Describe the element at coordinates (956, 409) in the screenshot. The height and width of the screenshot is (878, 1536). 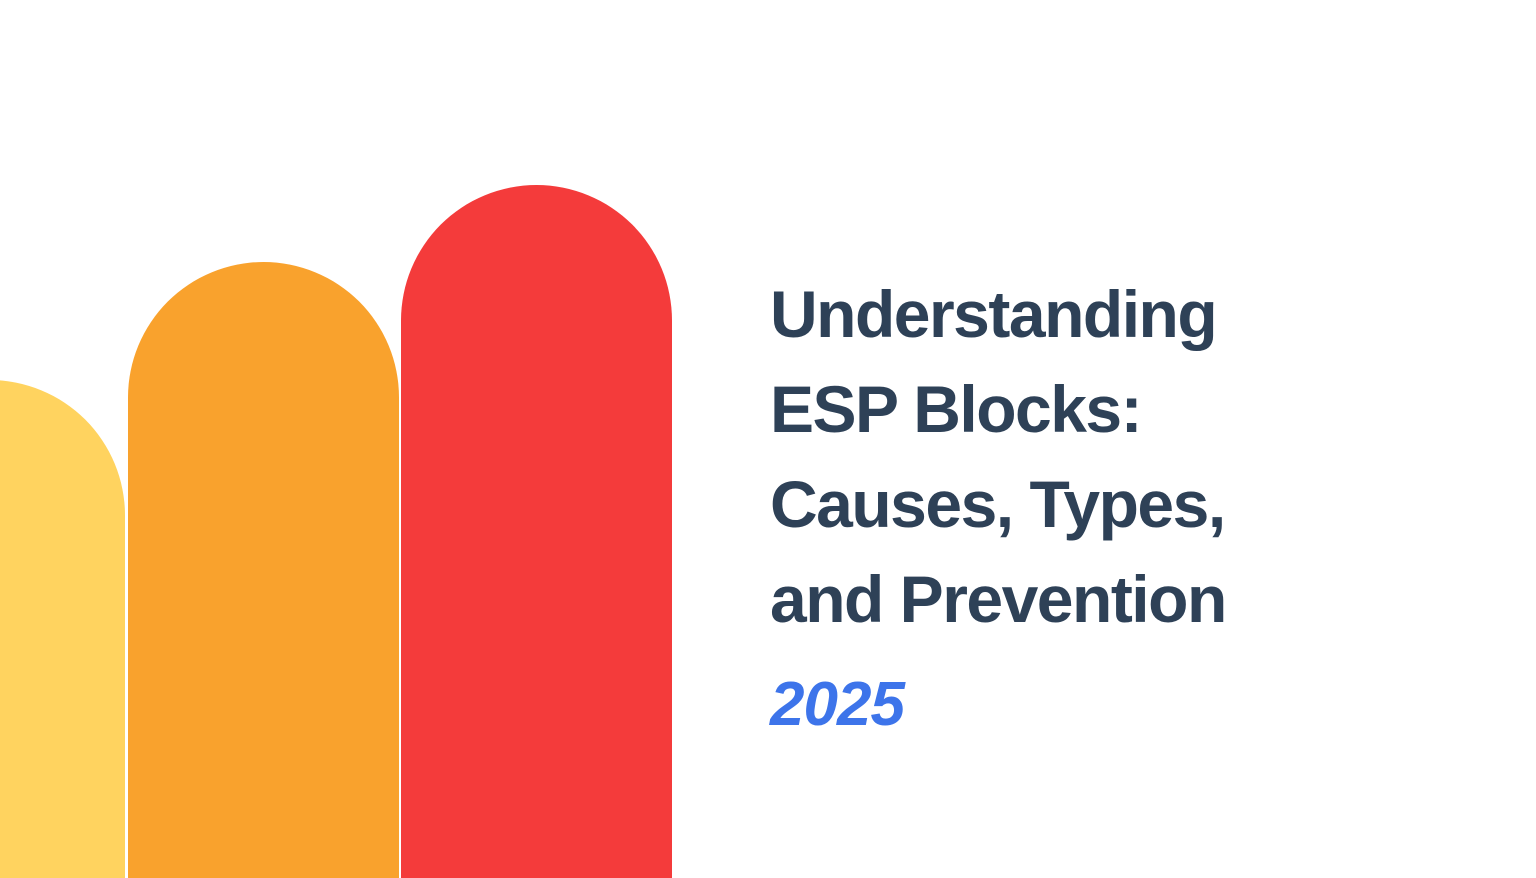
I see `page-title-line-2: ESP Blocks:` at that location.